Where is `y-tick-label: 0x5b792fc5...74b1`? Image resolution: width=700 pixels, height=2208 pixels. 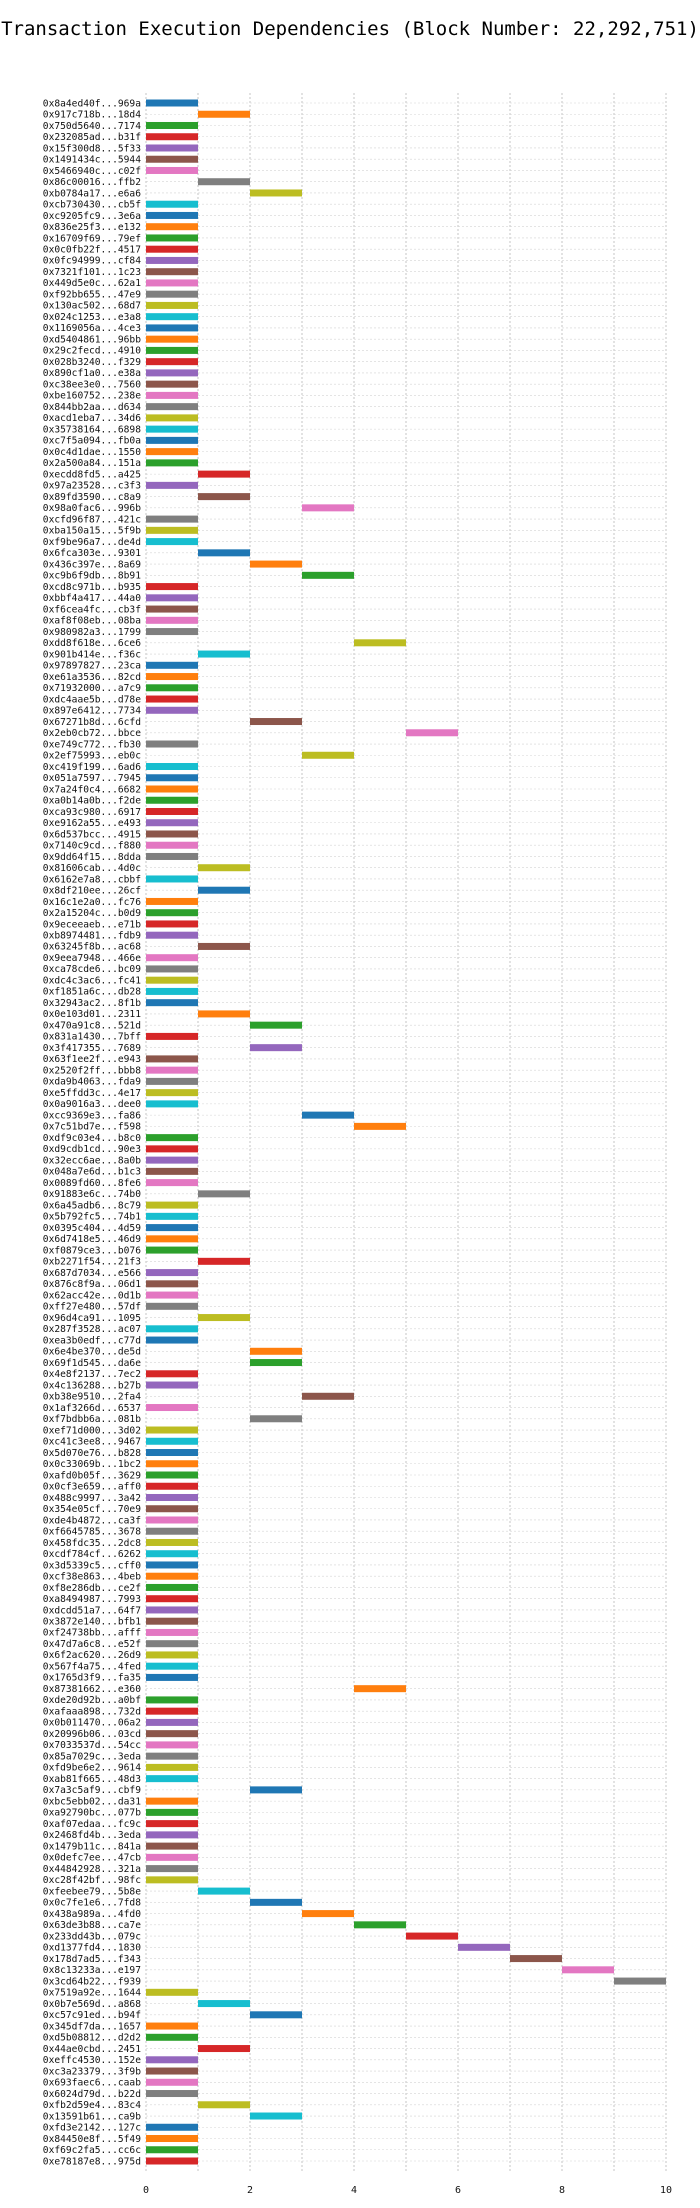
y-tick-label: 0x5b792fc5...74b1 is located at coordinates (92, 1217).